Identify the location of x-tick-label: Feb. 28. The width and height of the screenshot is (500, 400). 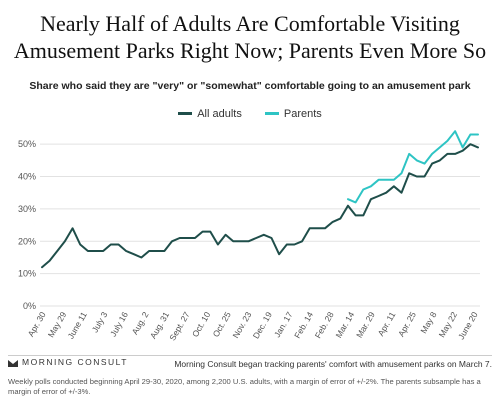
(324, 325).